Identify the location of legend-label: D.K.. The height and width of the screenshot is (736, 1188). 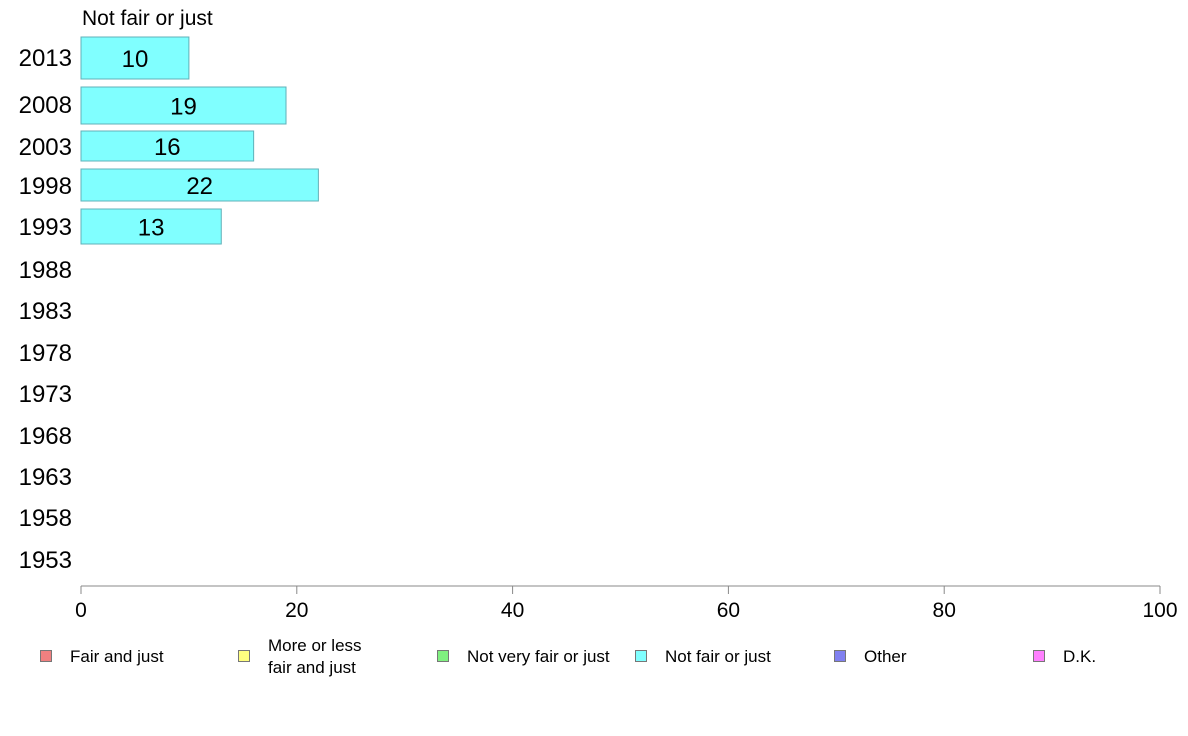
(1080, 656).